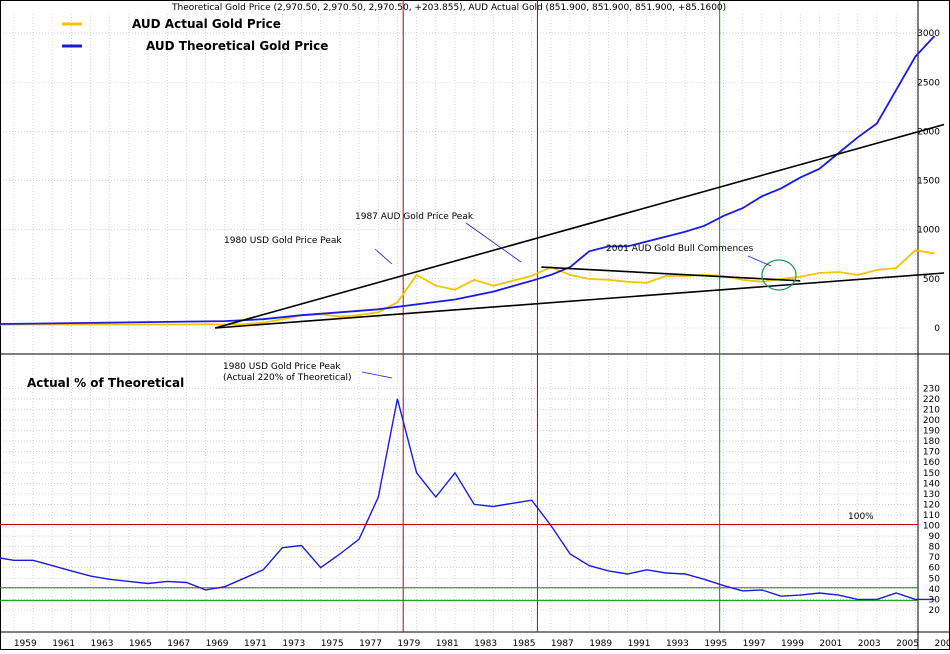 Image resolution: width=950 pixels, height=654 pixels. I want to click on y-tick-label-lower: 60, so click(935, 569).